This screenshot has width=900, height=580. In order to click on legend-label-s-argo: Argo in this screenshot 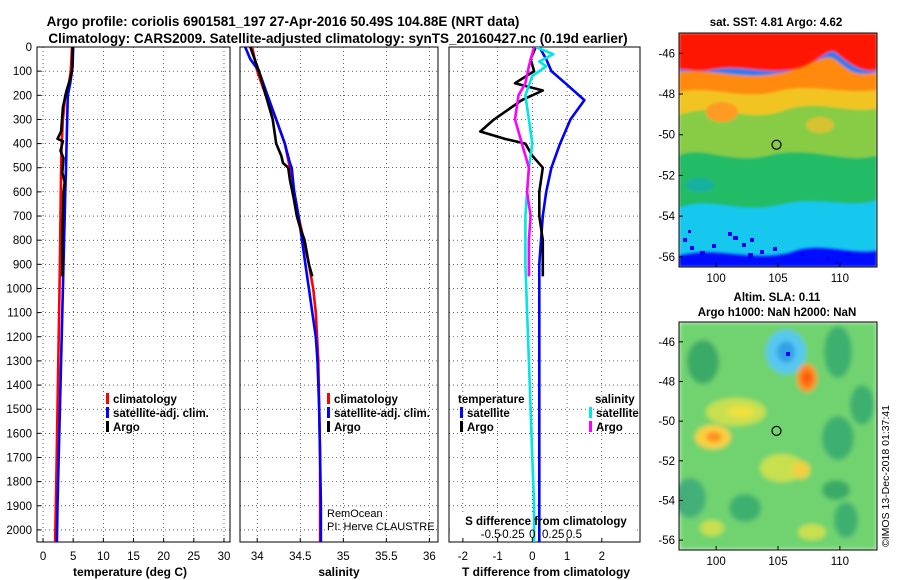, I will do `click(609, 428)`.